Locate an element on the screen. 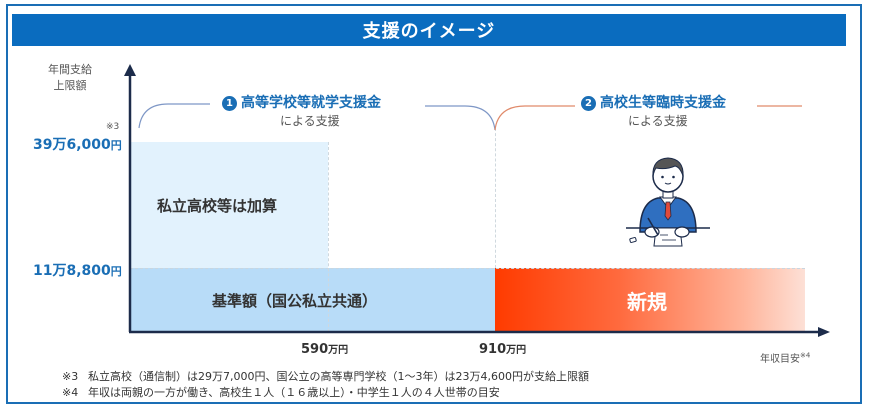  x-tick-910-unit: 万円 is located at coordinates (516, 350).